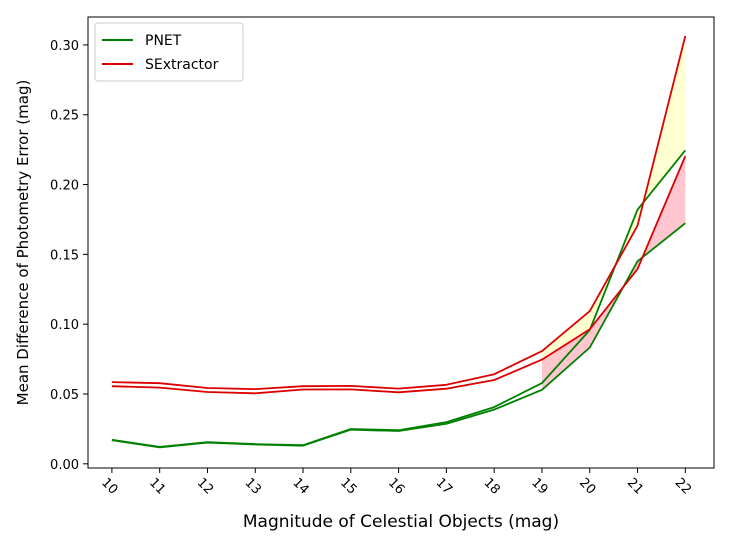 This screenshot has width=733, height=548. What do you see at coordinates (64, 186) in the screenshot?
I see `y-tick-label: 0.20` at bounding box center [64, 186].